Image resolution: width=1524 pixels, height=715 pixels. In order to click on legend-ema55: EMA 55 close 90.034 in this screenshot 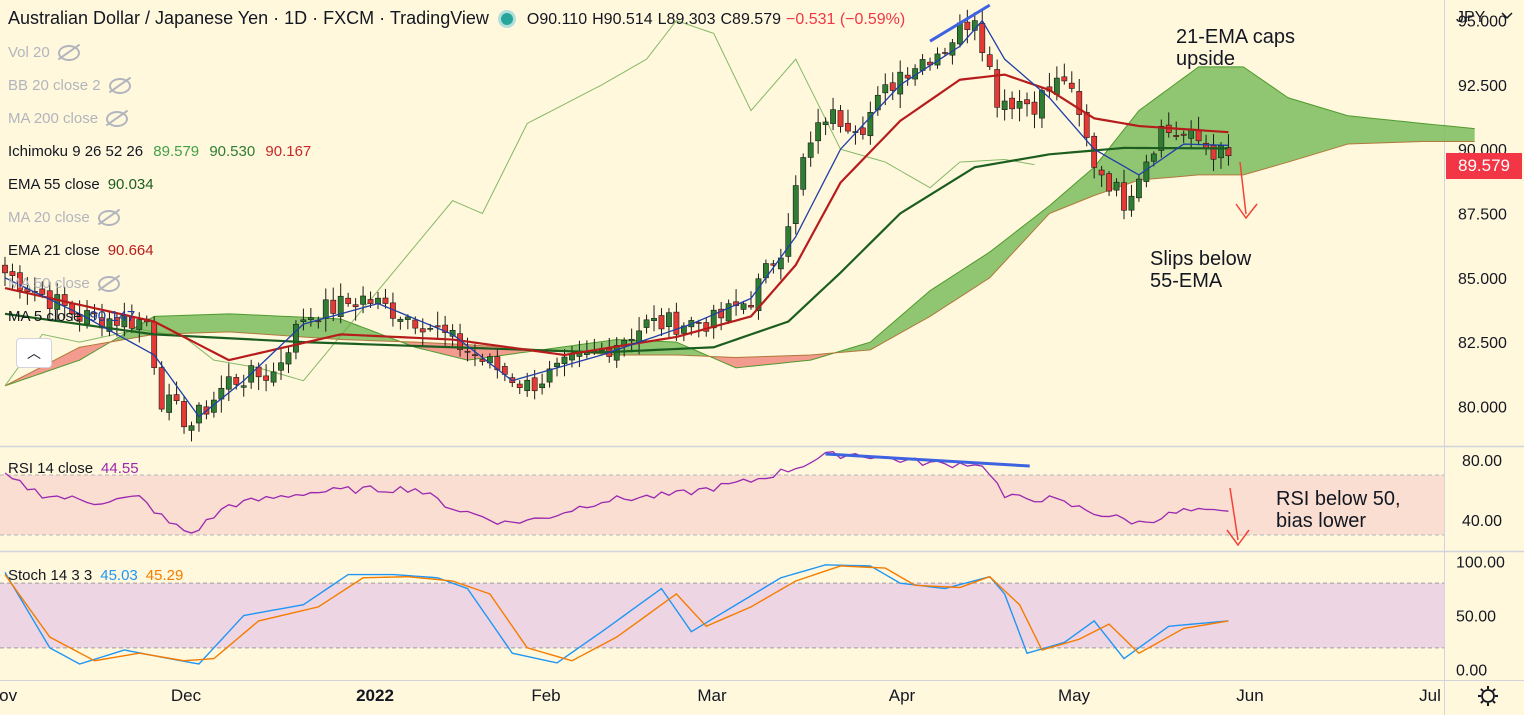, I will do `click(81, 184)`.